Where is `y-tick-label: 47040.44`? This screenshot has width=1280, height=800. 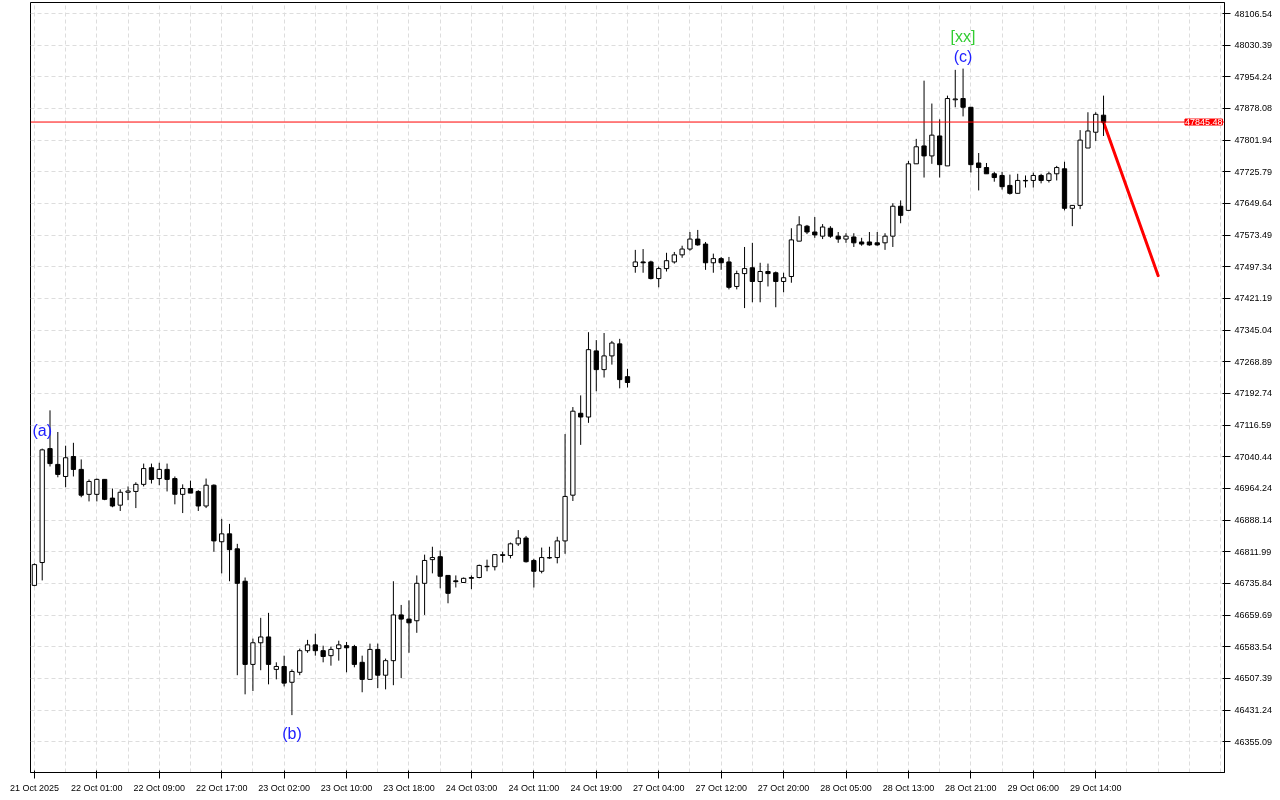 y-tick-label: 47040.44 is located at coordinates (1253, 456).